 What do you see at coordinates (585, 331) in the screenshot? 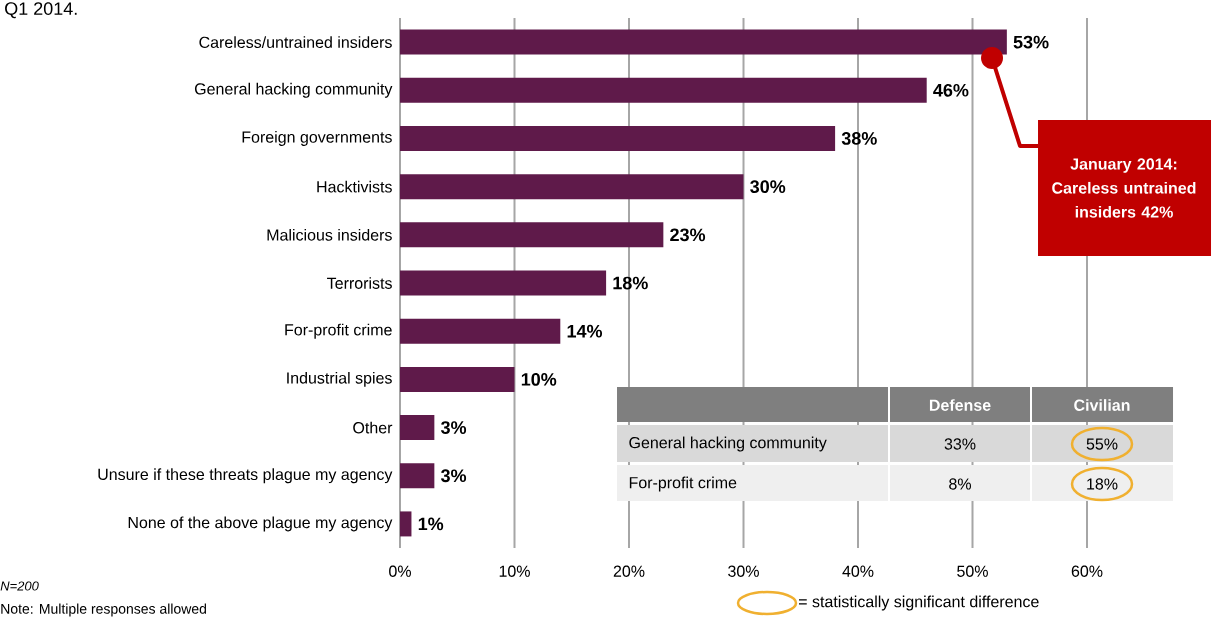
I see `data-label: 14%` at bounding box center [585, 331].